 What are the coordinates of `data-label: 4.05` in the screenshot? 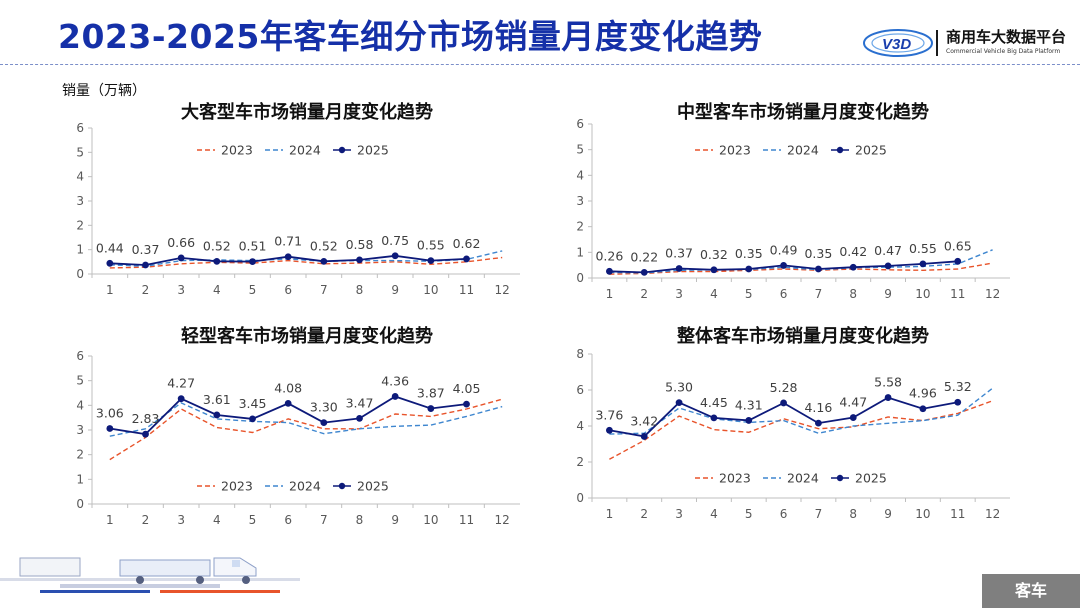 It's located at (467, 388).